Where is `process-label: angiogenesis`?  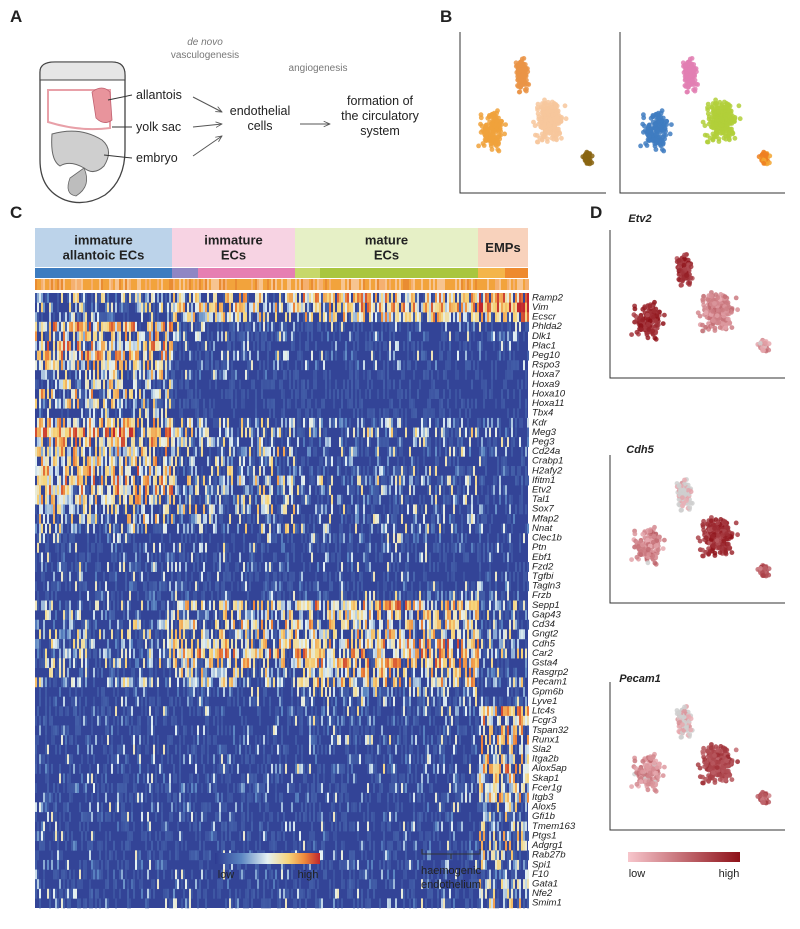
process-label: angiogenesis is located at coordinates (318, 68).